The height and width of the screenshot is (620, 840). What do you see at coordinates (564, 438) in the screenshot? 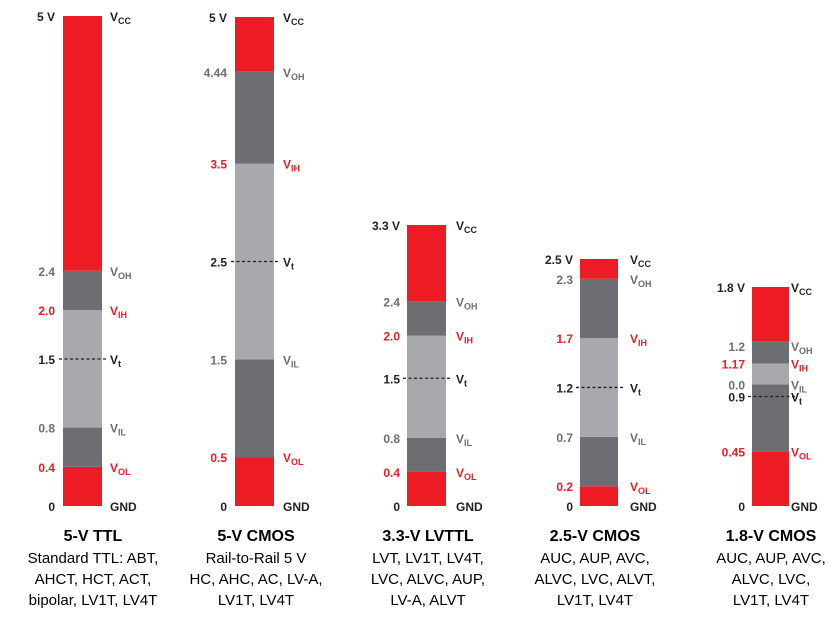
I see `level-value-label: 0.7` at bounding box center [564, 438].